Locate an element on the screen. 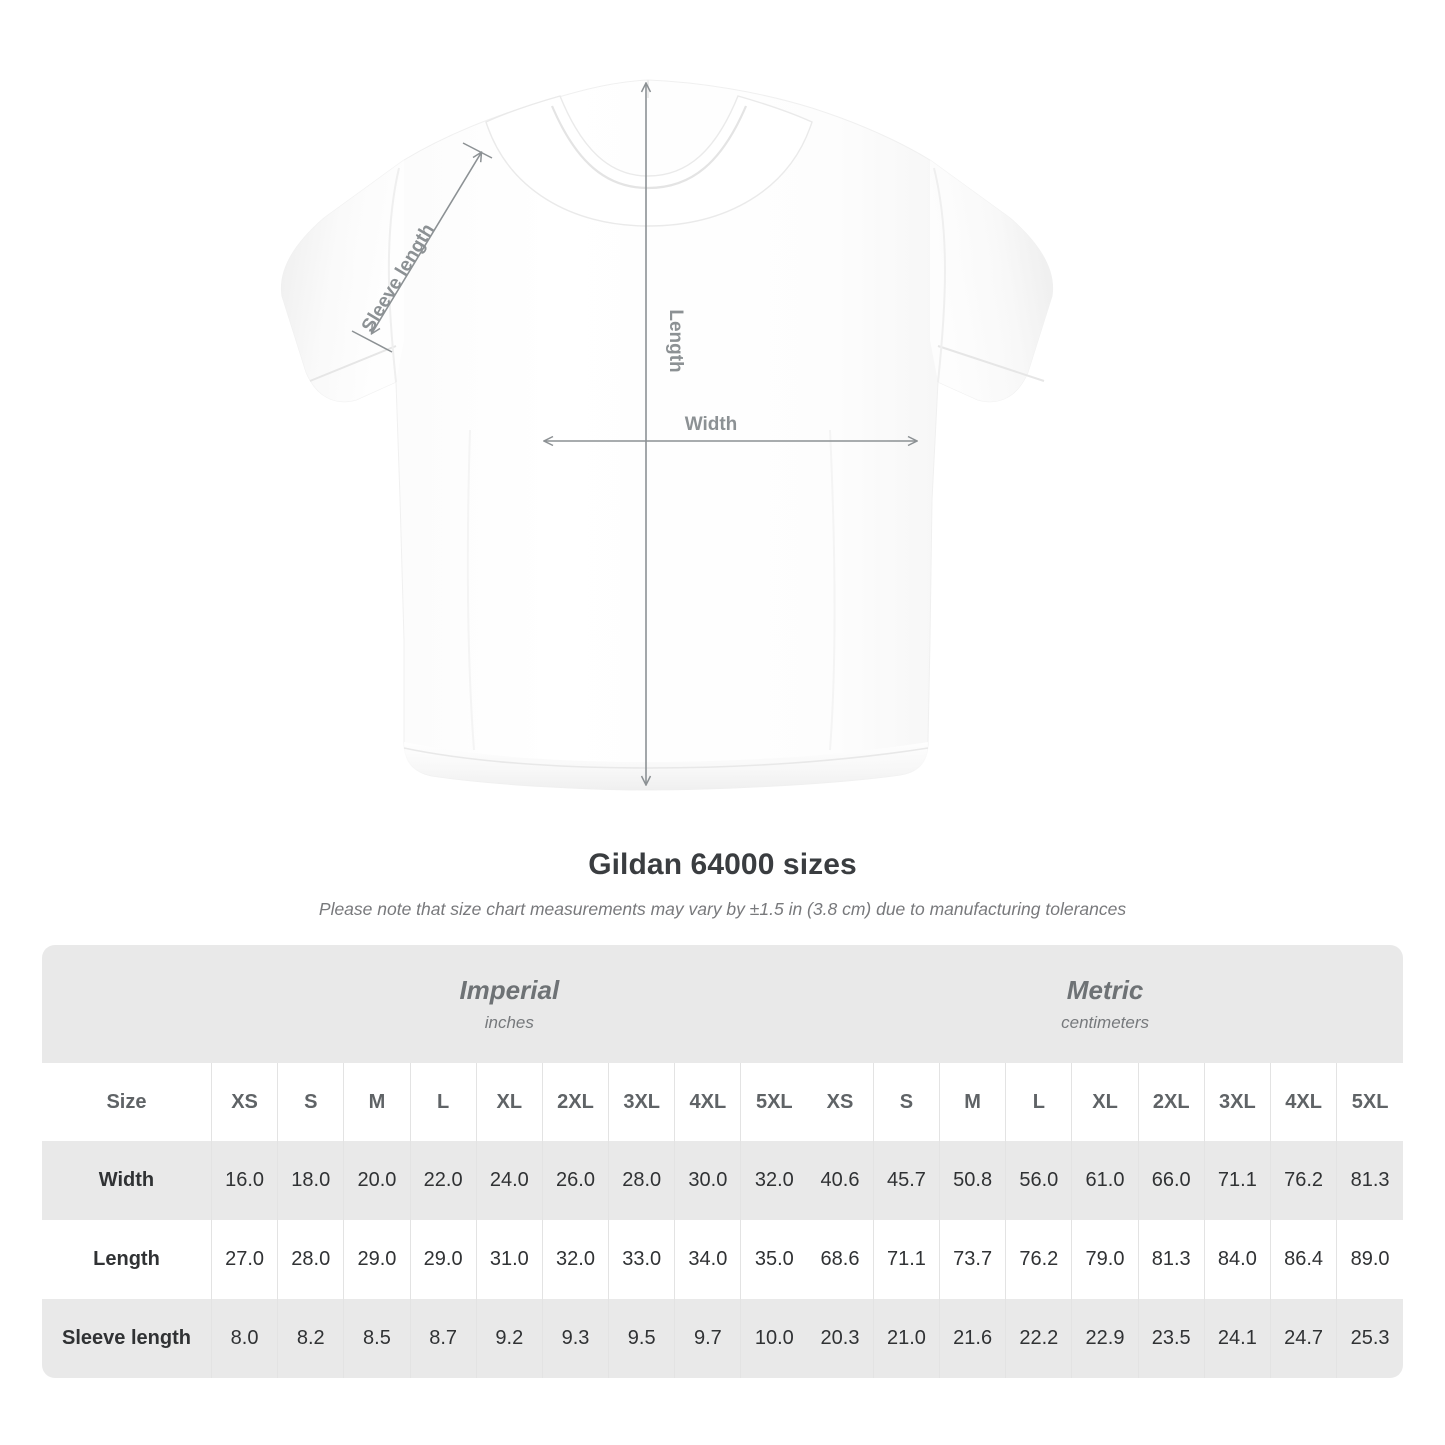 The image size is (1445, 1445). cell-width-metric-4xl: 76.2 is located at coordinates (1303, 1180).